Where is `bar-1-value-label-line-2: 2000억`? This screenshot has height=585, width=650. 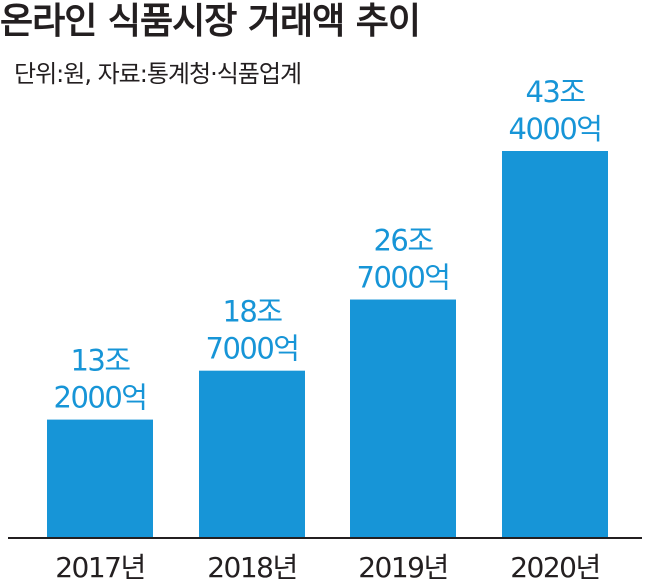
bar-1-value-label-line-2: 2000억 is located at coordinates (100, 398).